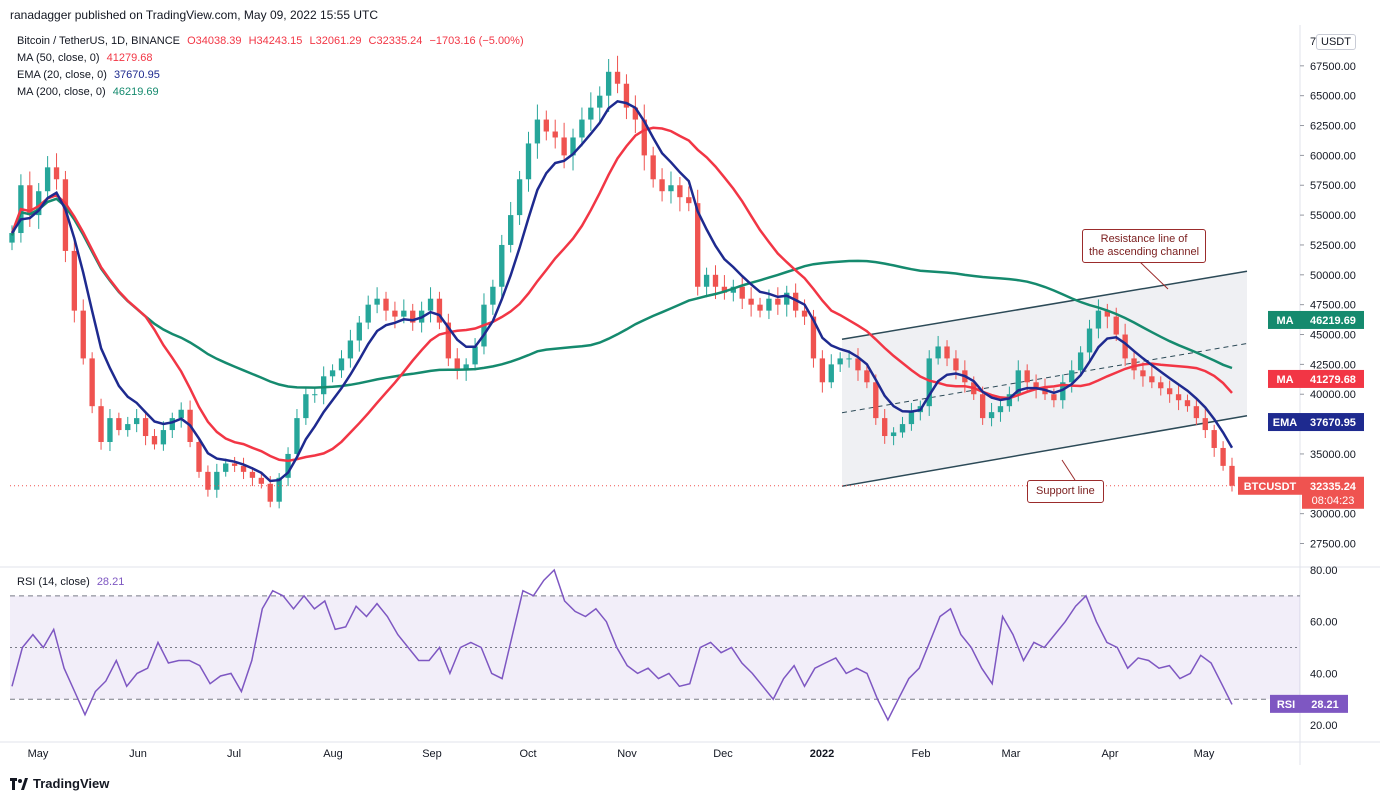 This screenshot has width=1380, height=803. I want to click on tradingview-logo-icon, so click(19, 783).